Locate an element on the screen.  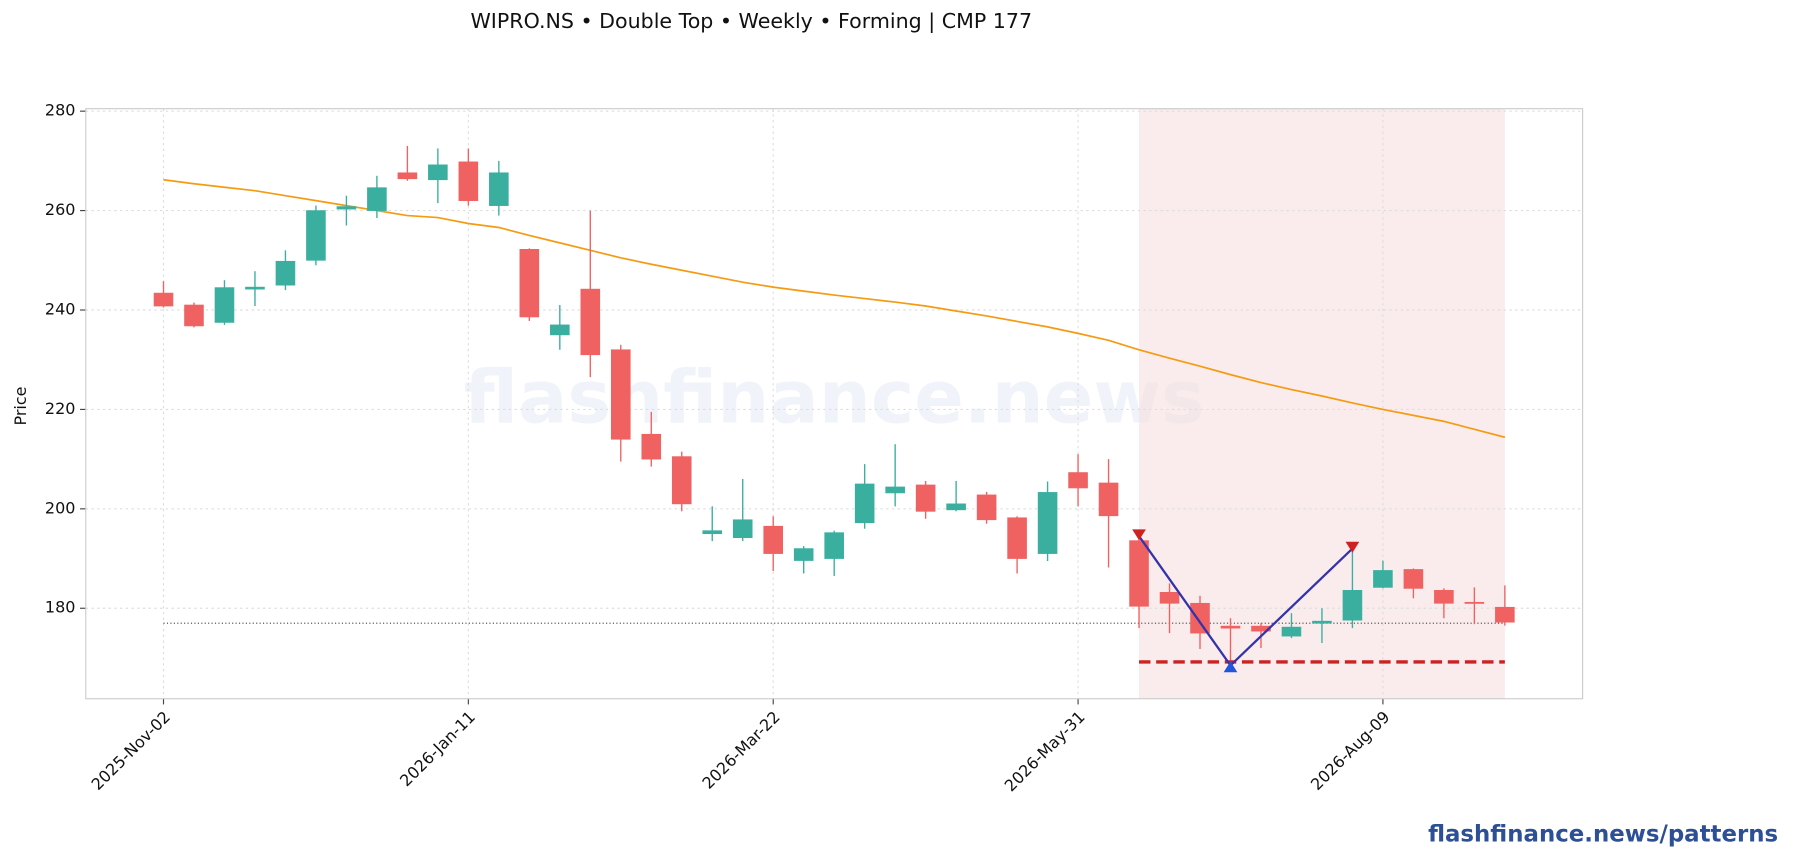
y-tick-label: 200 is located at coordinates (60, 507).